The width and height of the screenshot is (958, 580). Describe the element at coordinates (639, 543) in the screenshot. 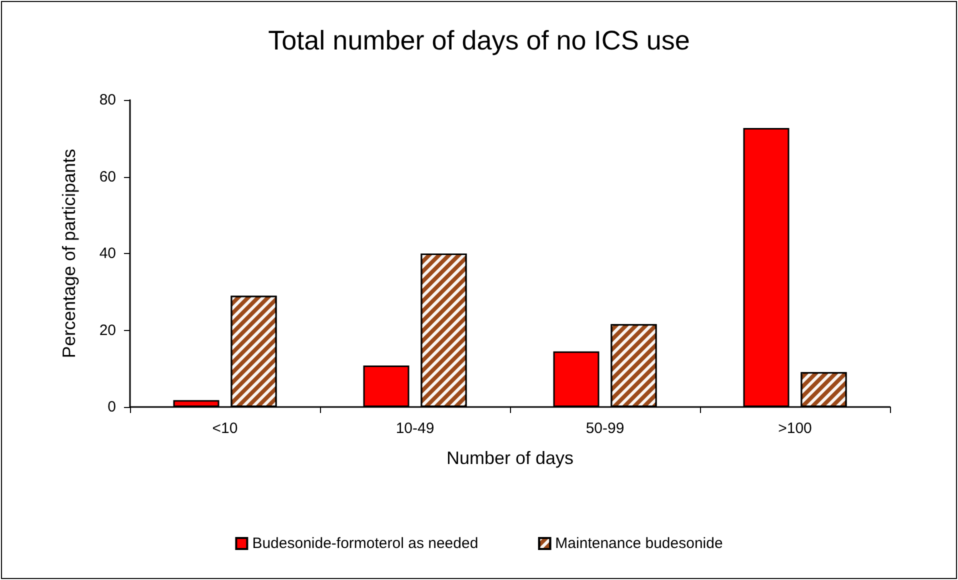

I see `legend-label: Maintenance budesonide` at that location.